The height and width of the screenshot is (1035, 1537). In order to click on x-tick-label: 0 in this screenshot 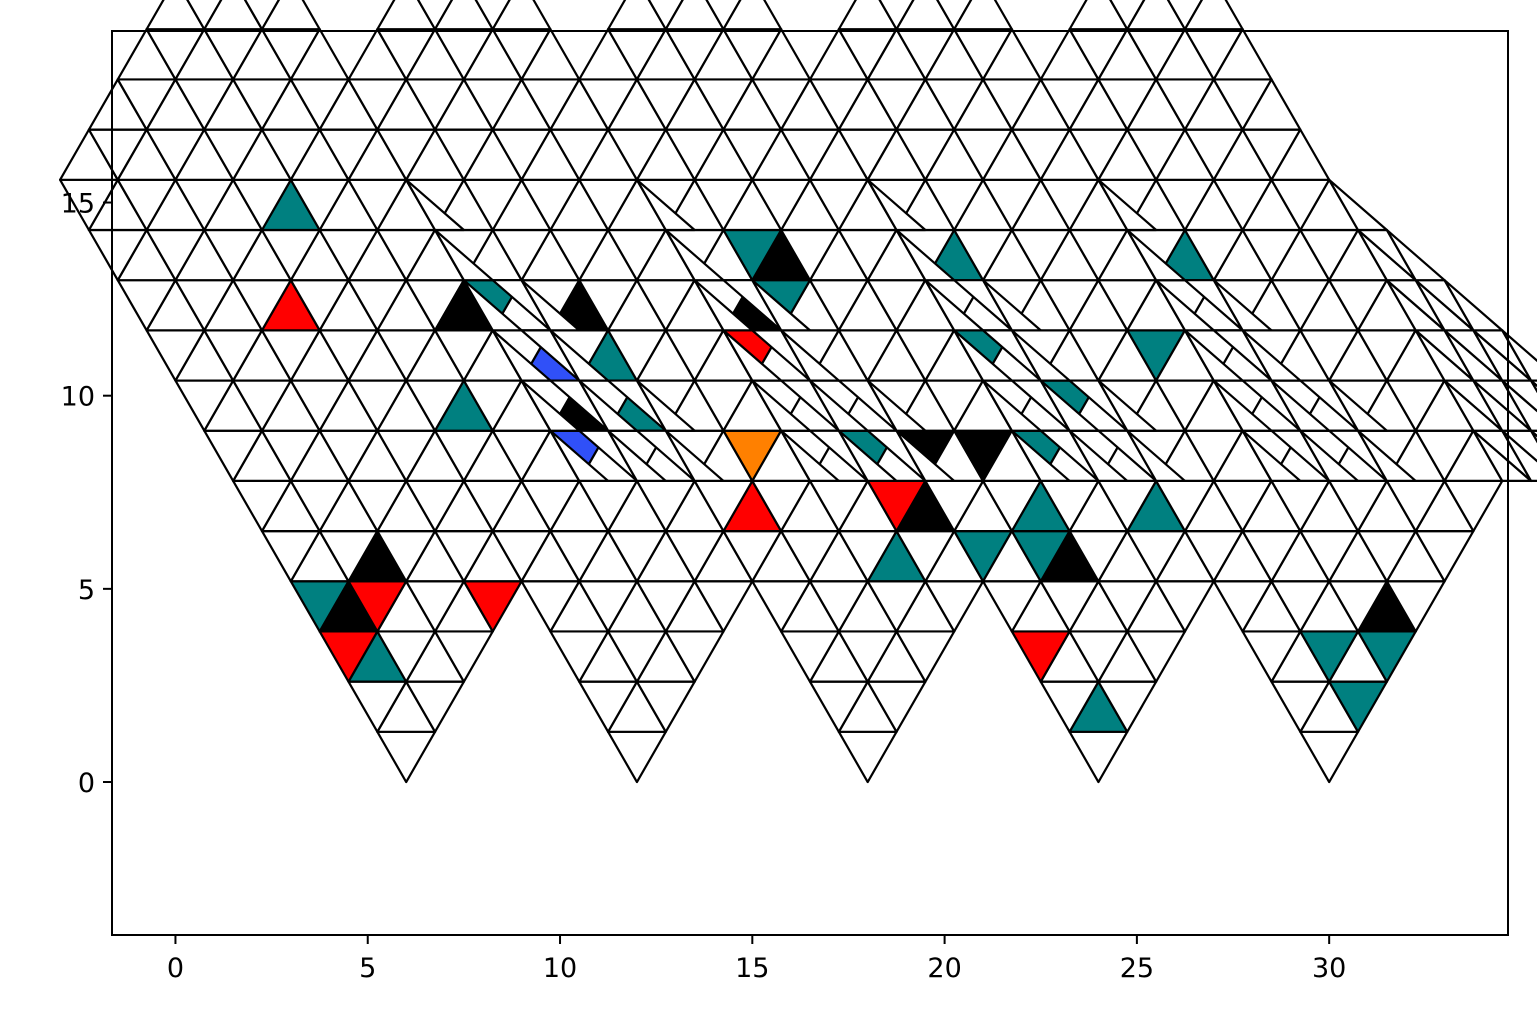, I will do `click(175, 968)`.